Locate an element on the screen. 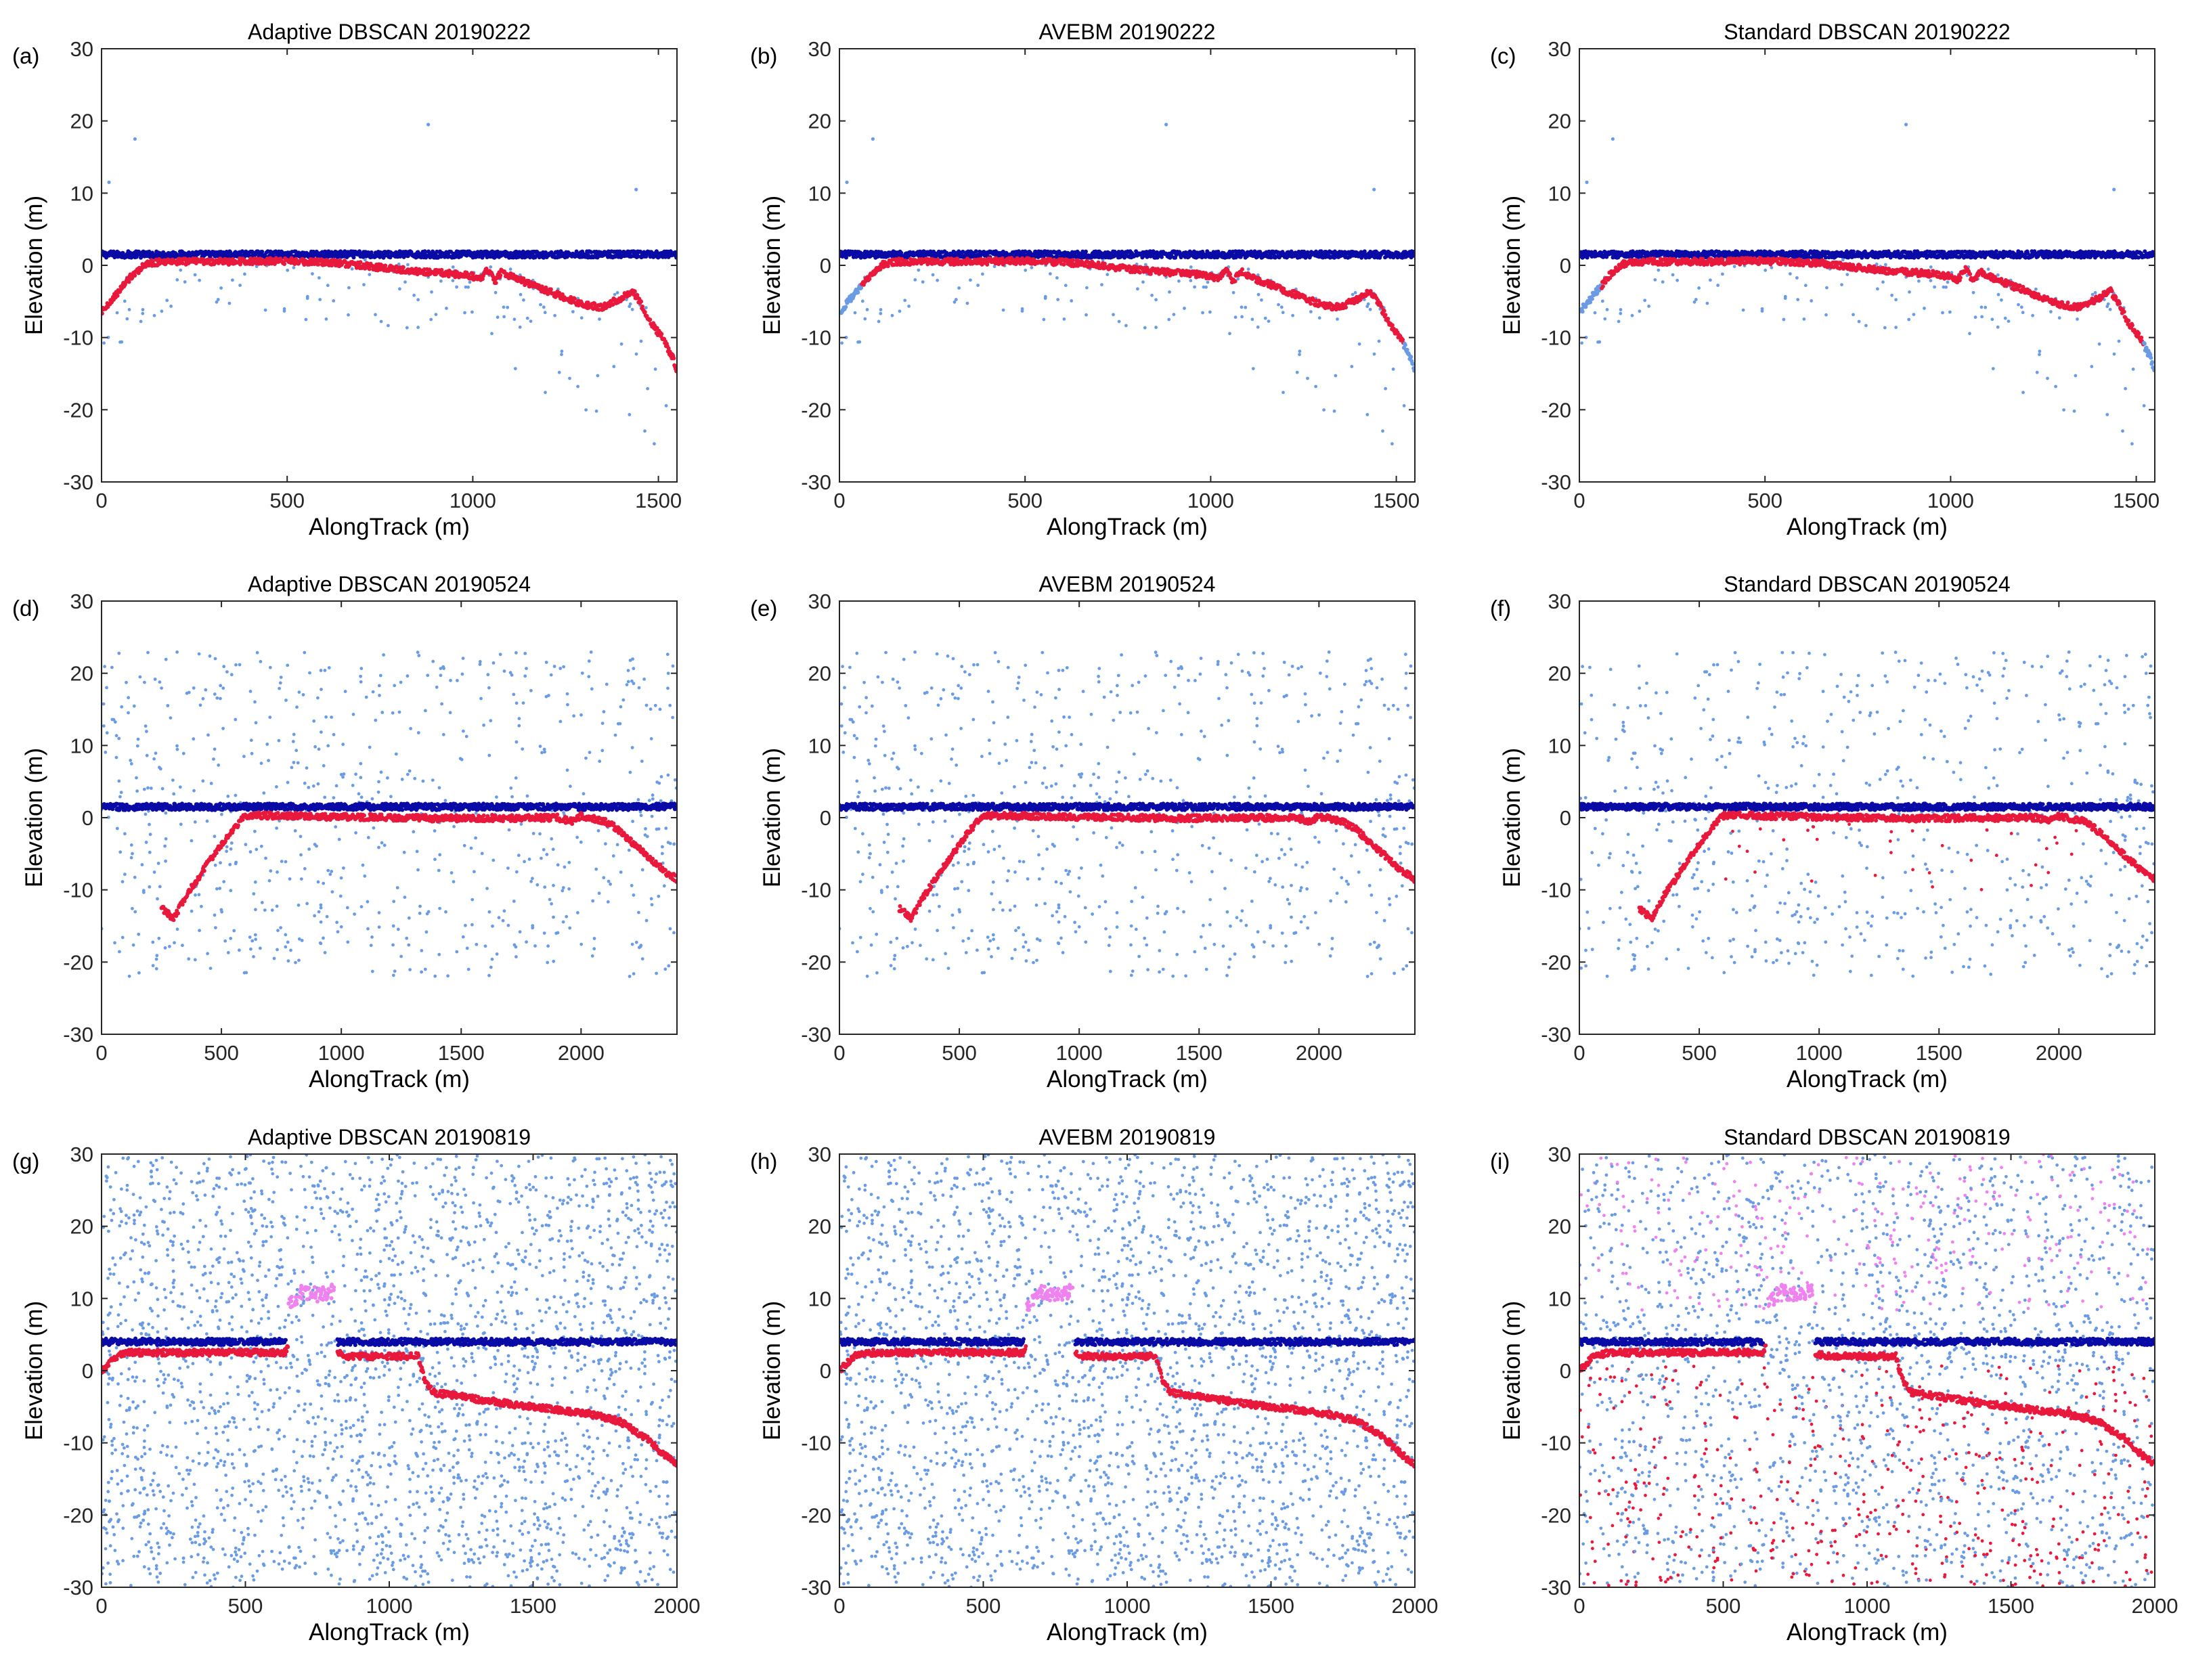  y-tick-label: -10 is located at coordinates (78, 338).